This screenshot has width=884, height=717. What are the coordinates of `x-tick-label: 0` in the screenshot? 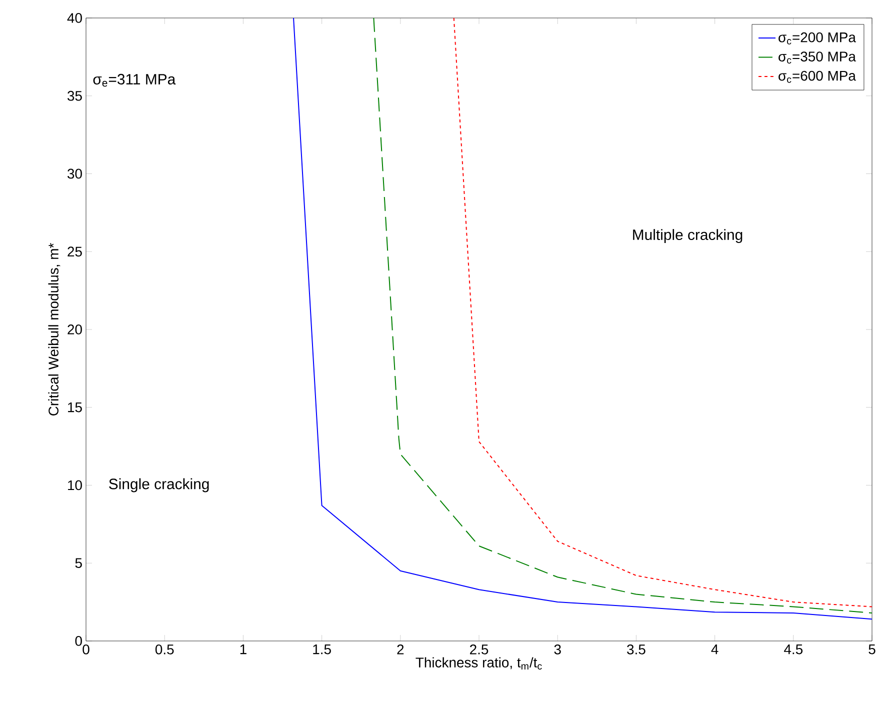 It's located at (86, 649).